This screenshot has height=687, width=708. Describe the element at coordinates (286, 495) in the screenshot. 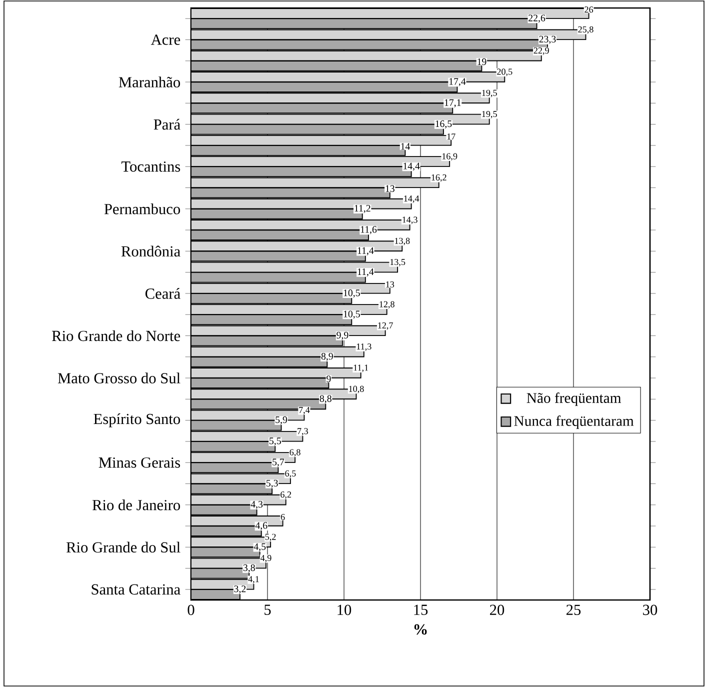

I see `data-label: 6,2` at that location.